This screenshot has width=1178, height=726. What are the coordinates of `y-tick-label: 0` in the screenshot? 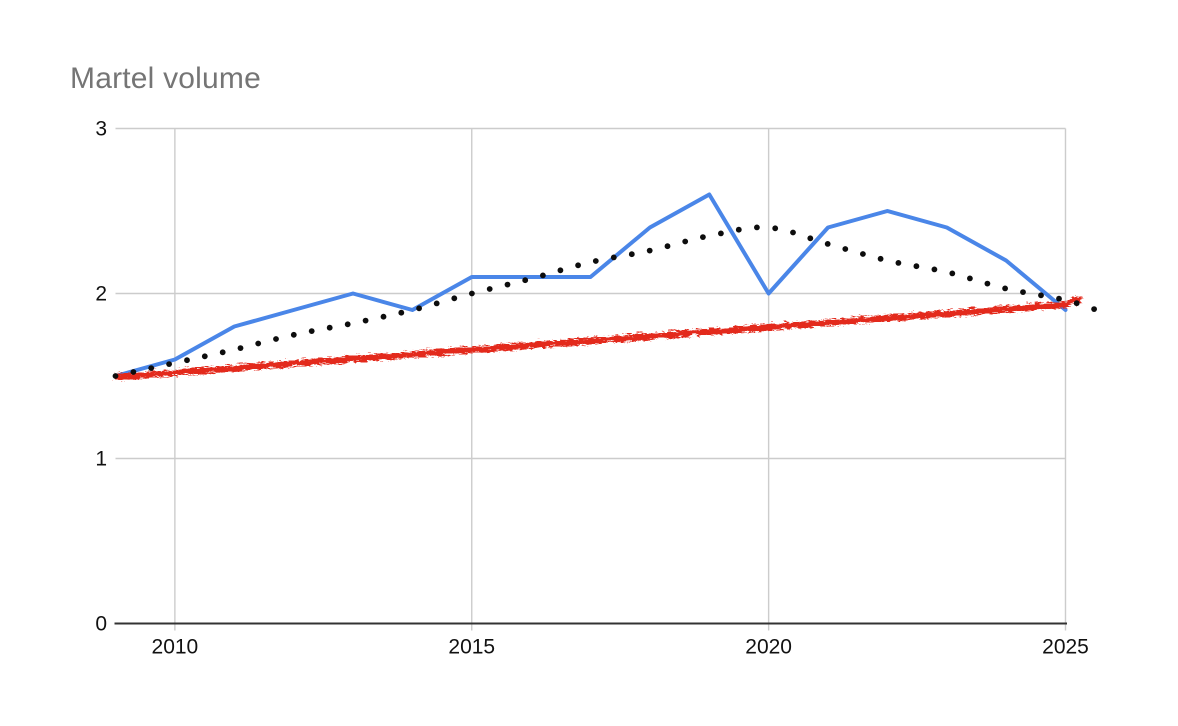 It's located at (101, 624).